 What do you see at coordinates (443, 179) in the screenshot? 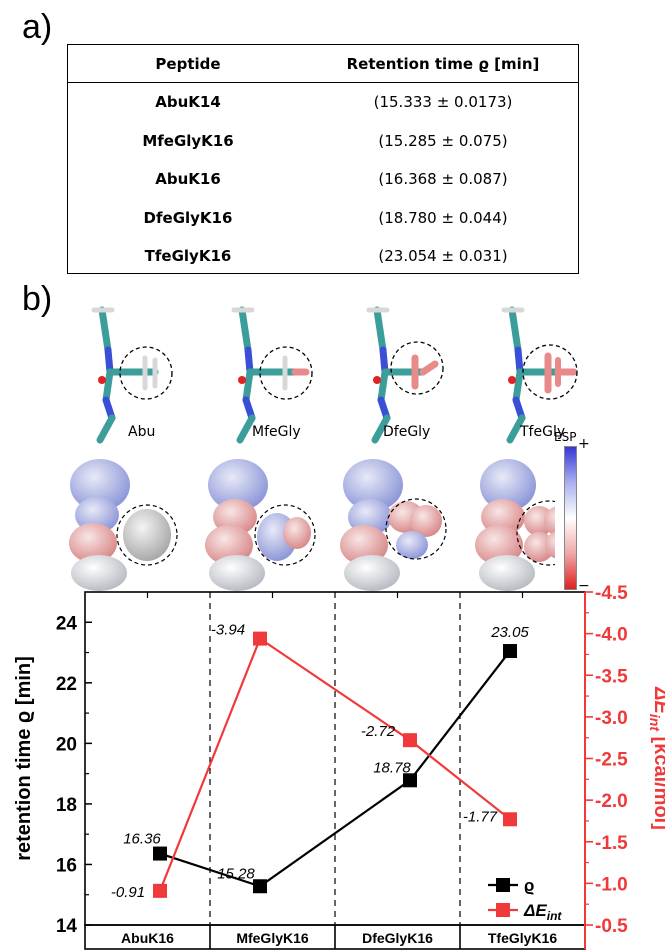
I see `retention-cell: (16.368 ± 0.087)` at bounding box center [443, 179].